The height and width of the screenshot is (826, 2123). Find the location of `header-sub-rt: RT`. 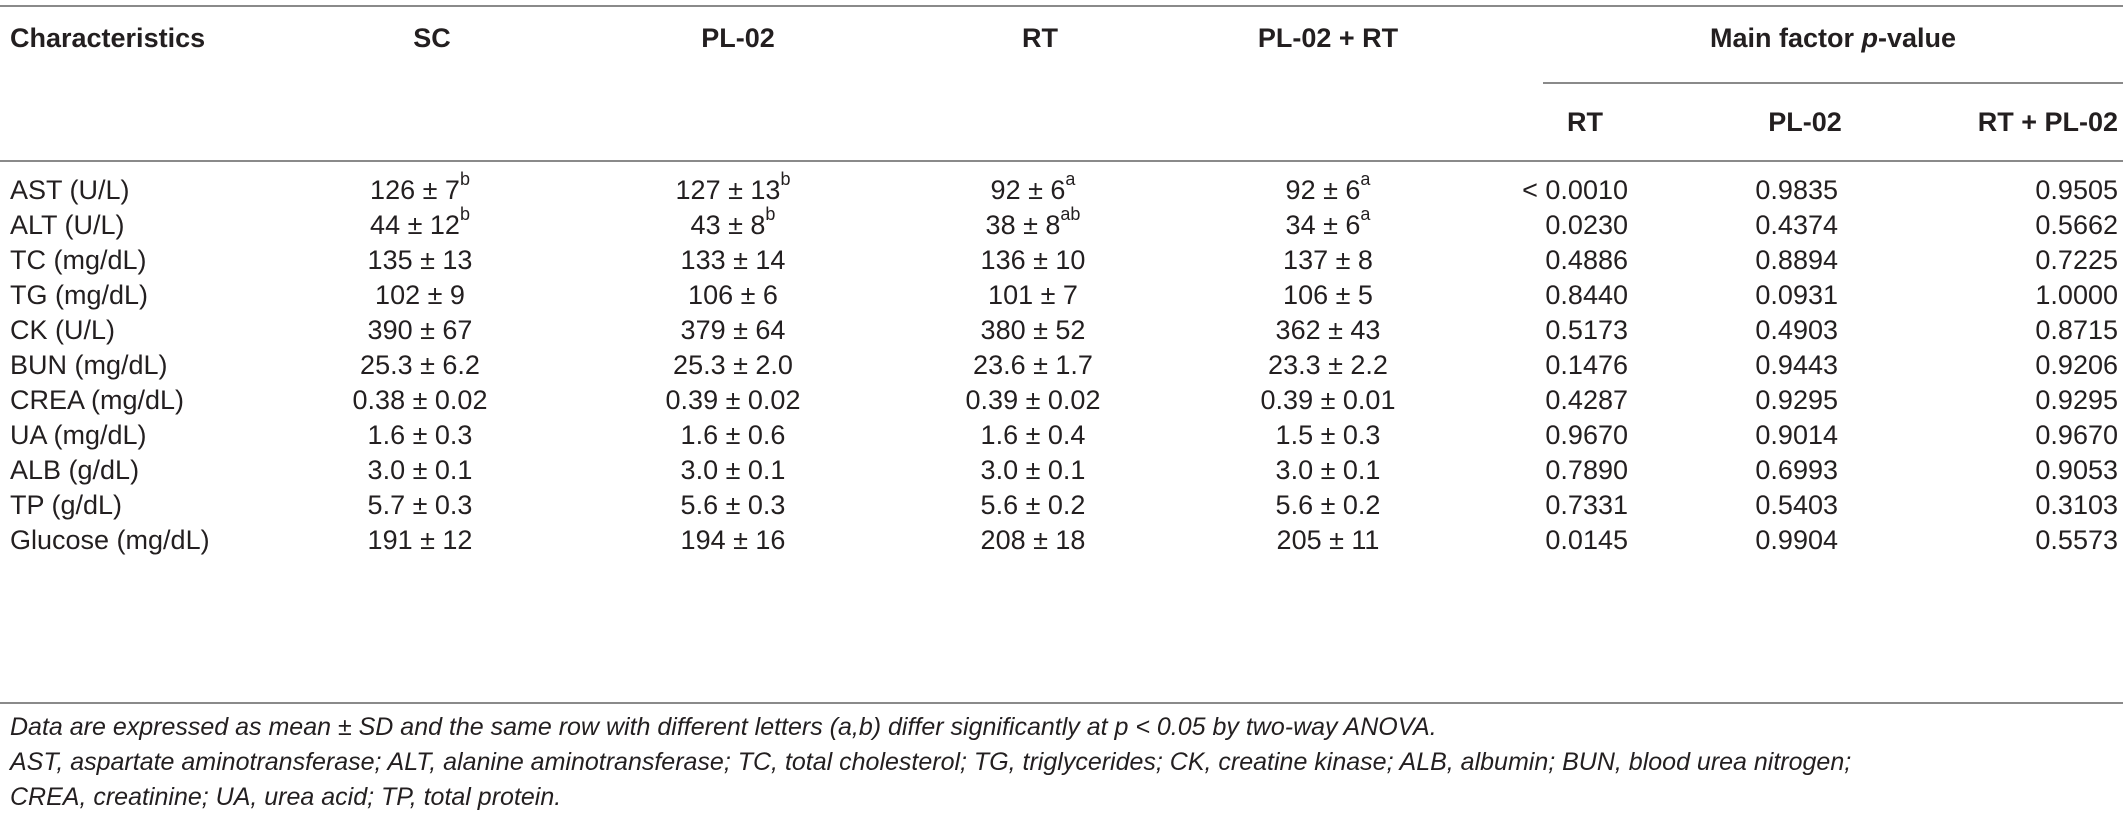

header-sub-rt: RT is located at coordinates (1585, 122).